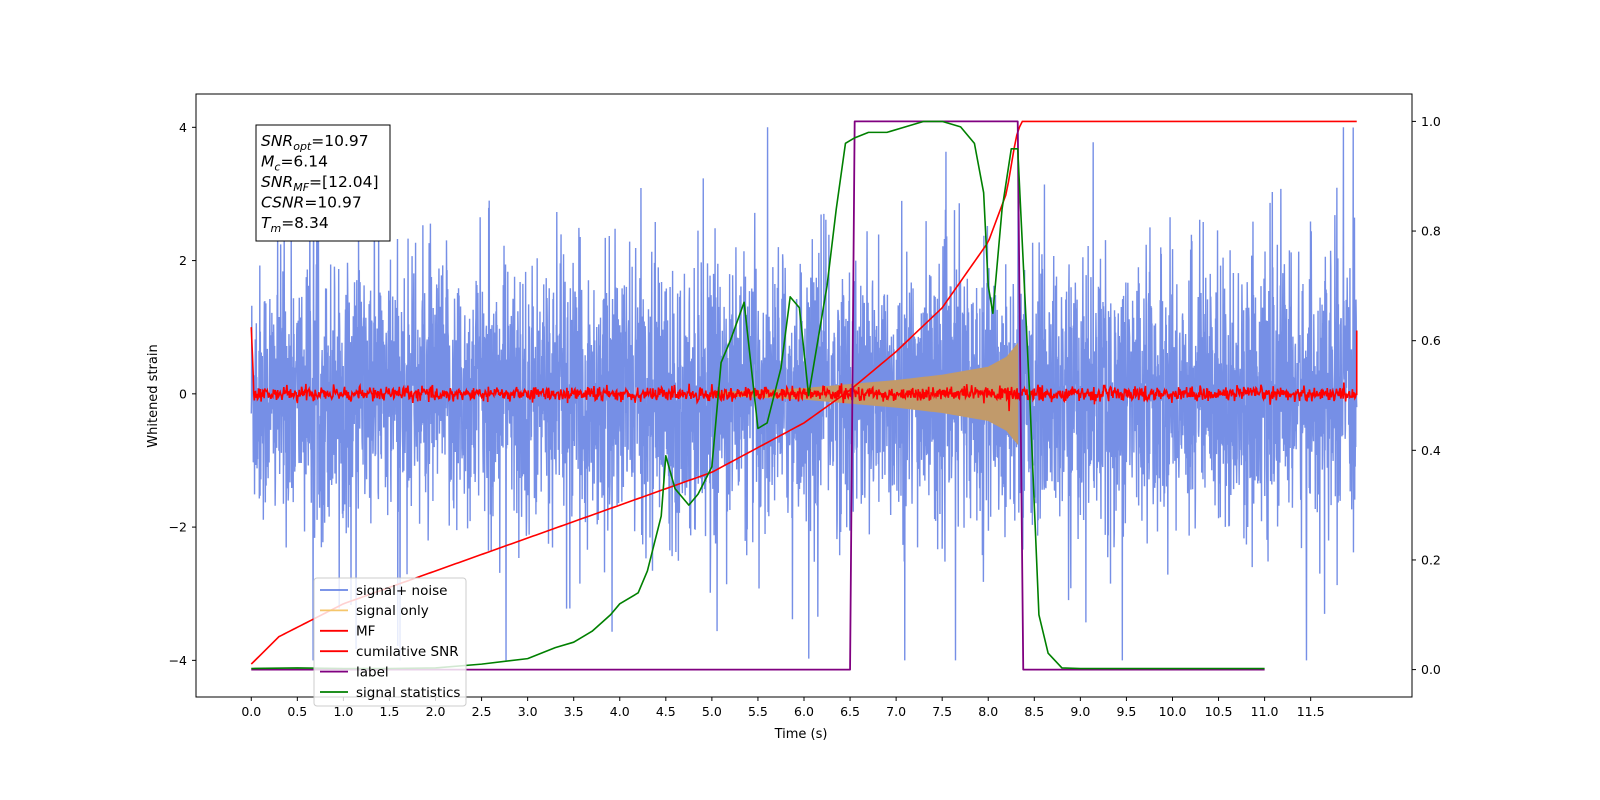 This screenshot has height=800, width=1600. Describe the element at coordinates (297, 711) in the screenshot. I see `x-tick-label: 0.5` at that location.